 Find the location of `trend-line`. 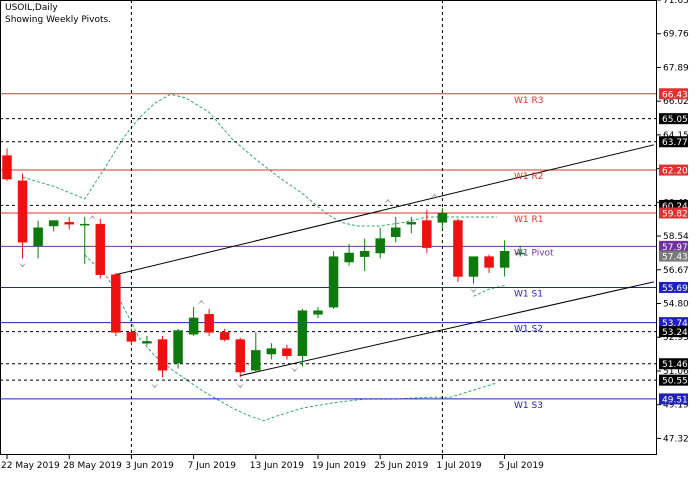

trend-line is located at coordinates (447, 329).